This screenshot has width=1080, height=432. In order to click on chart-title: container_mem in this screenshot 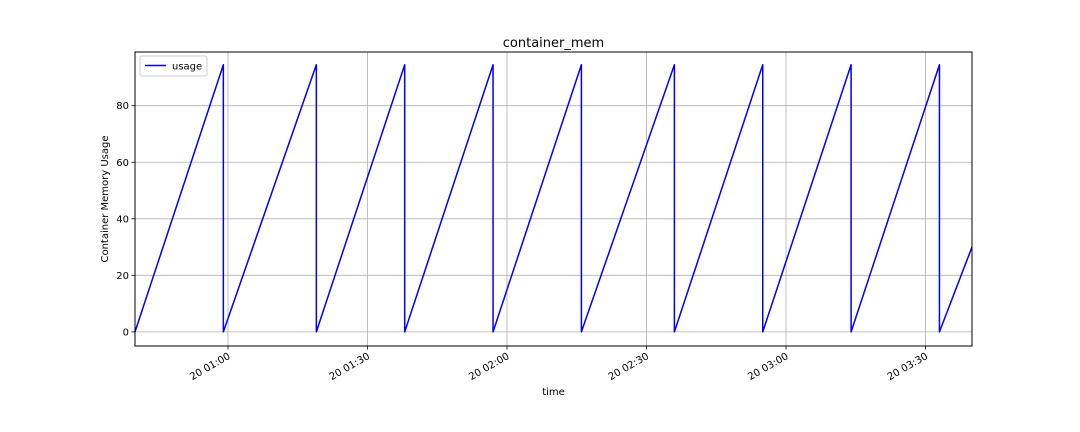, I will do `click(553, 43)`.